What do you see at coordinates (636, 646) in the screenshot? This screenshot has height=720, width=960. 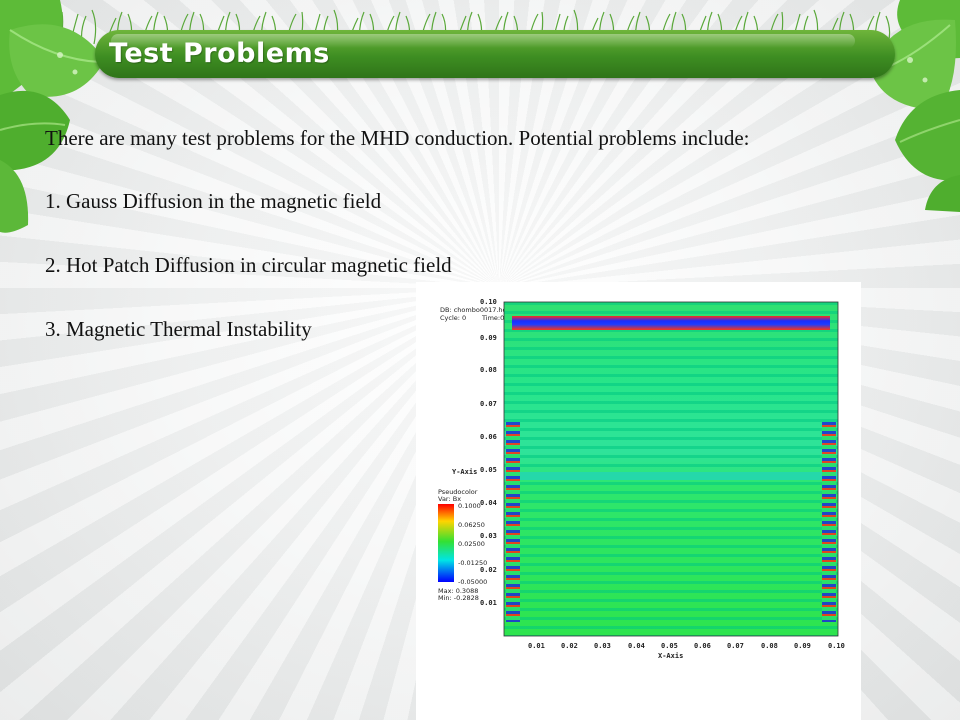 I see `x-tick-label: 0.04` at bounding box center [636, 646].